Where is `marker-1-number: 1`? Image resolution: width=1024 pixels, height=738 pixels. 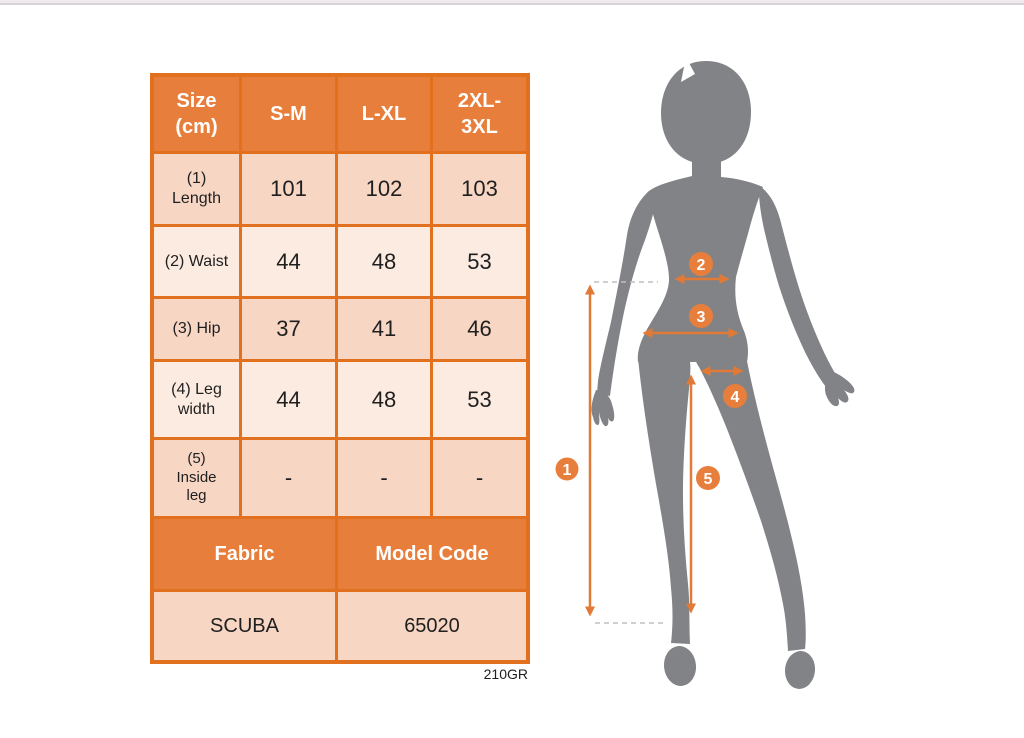
marker-1-number: 1 is located at coordinates (567, 470).